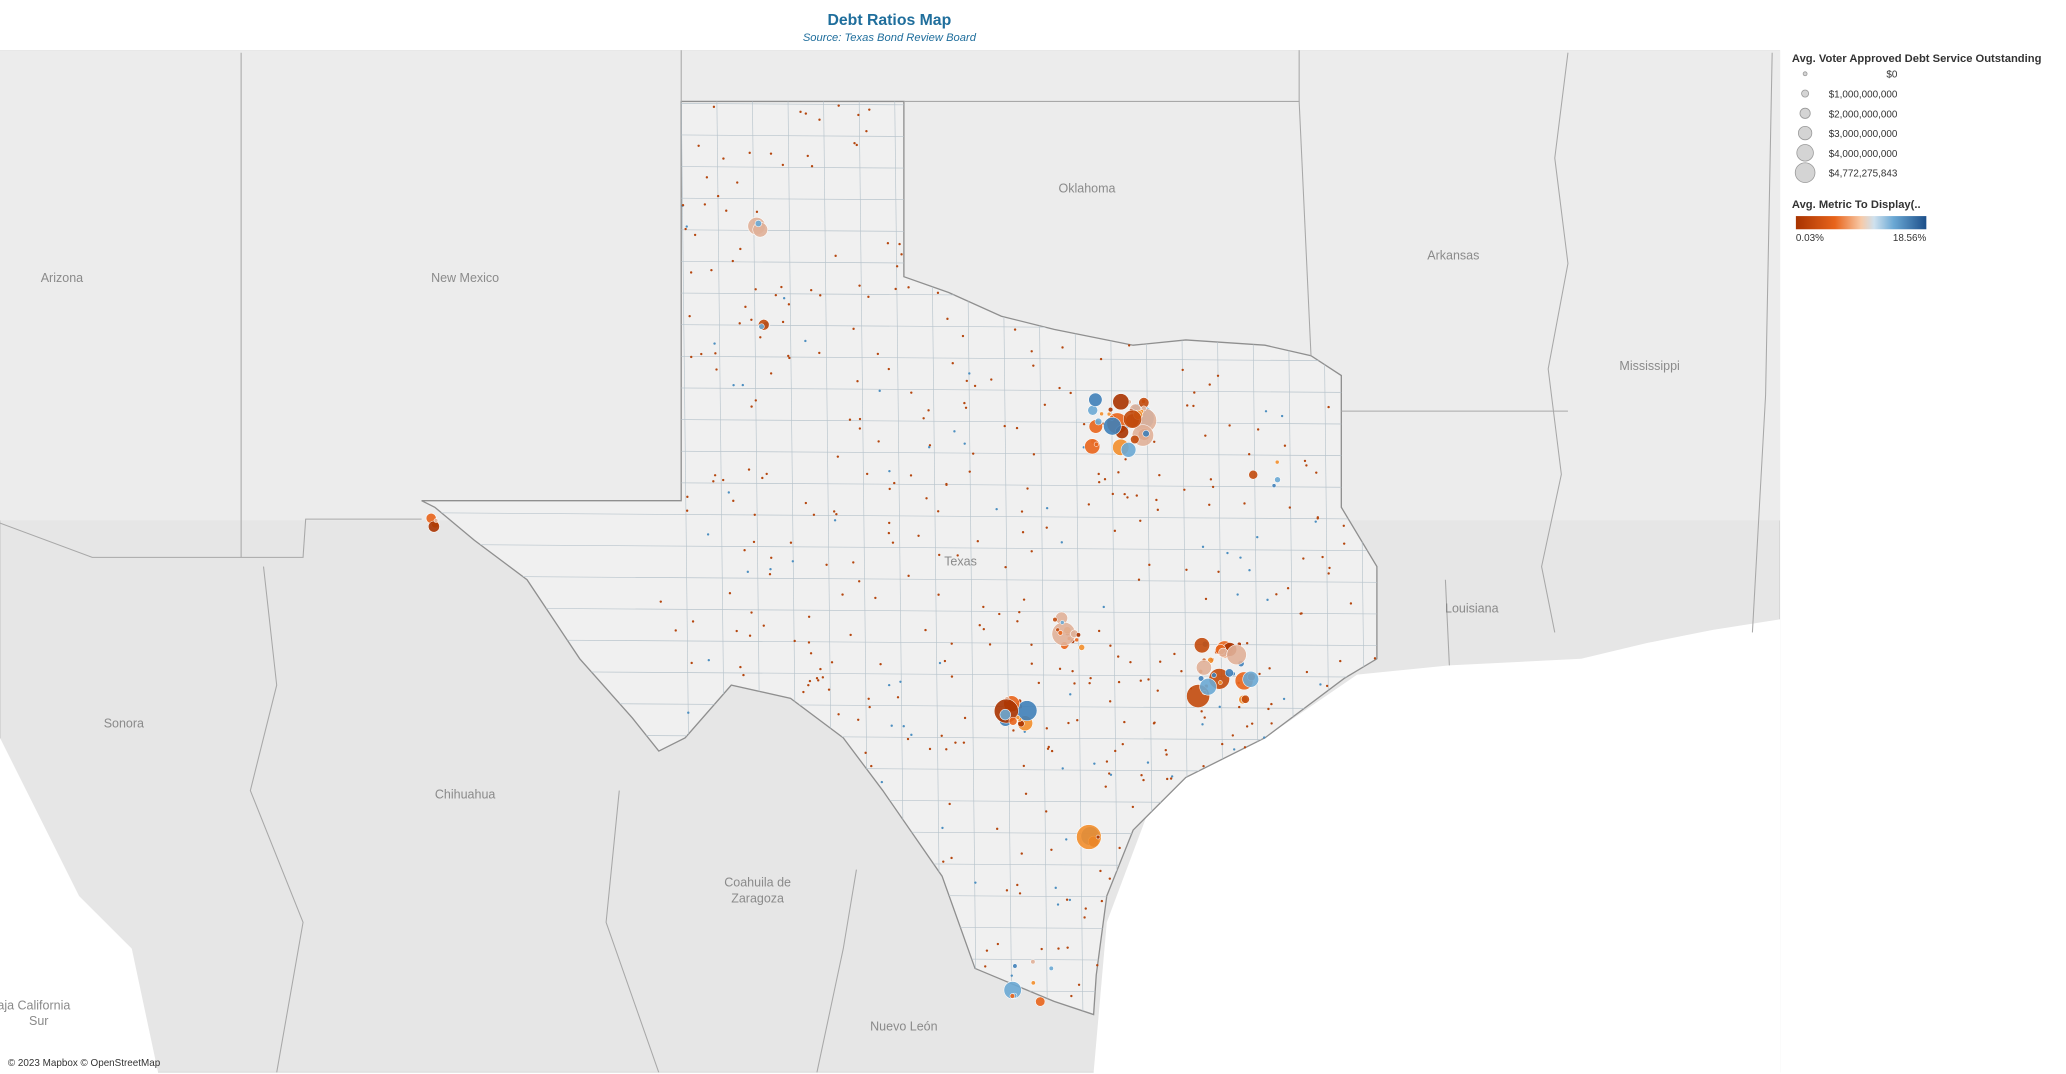  What do you see at coordinates (757, 883) in the screenshot?
I see `place-label: Coahuila de` at bounding box center [757, 883].